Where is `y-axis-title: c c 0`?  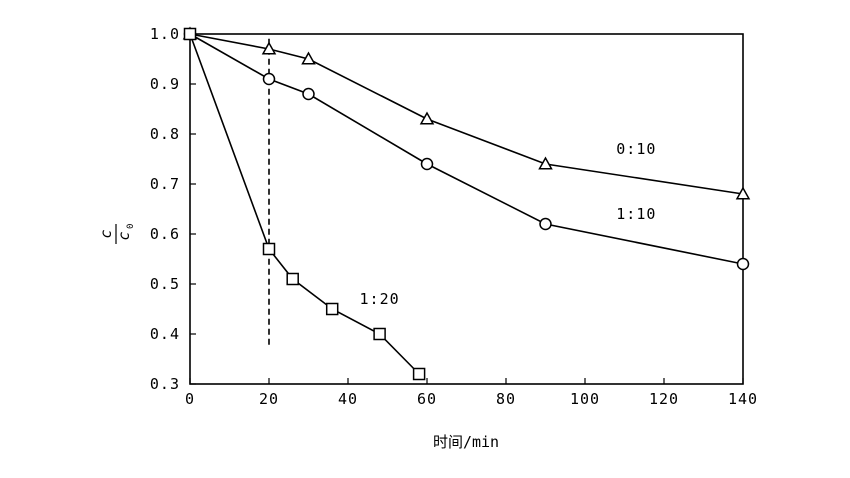 y-axis-title: c c 0 is located at coordinates (116, 234).